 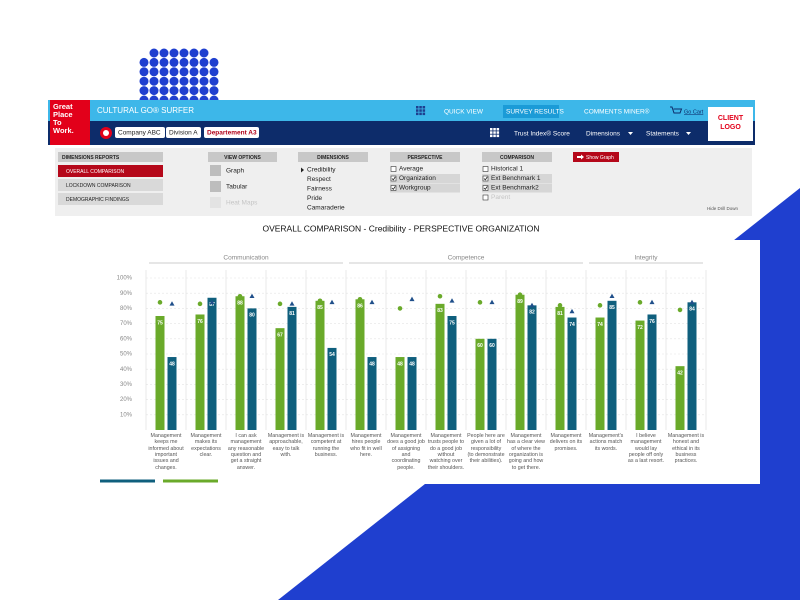 I want to click on x-tick-label: Management's actions match its words., so click(x=606, y=442).